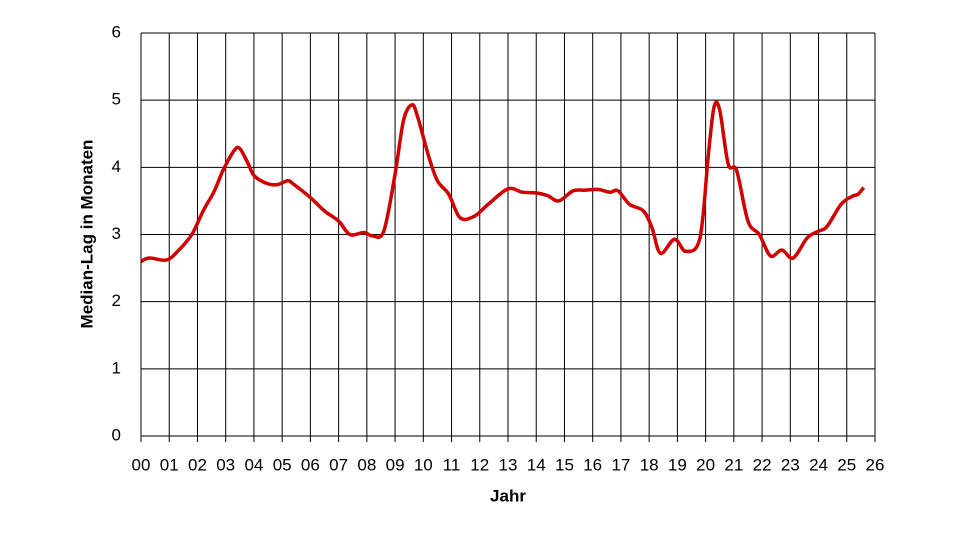 The width and height of the screenshot is (960, 540). Describe the element at coordinates (310, 464) in the screenshot. I see `x-tick-label: 06` at that location.